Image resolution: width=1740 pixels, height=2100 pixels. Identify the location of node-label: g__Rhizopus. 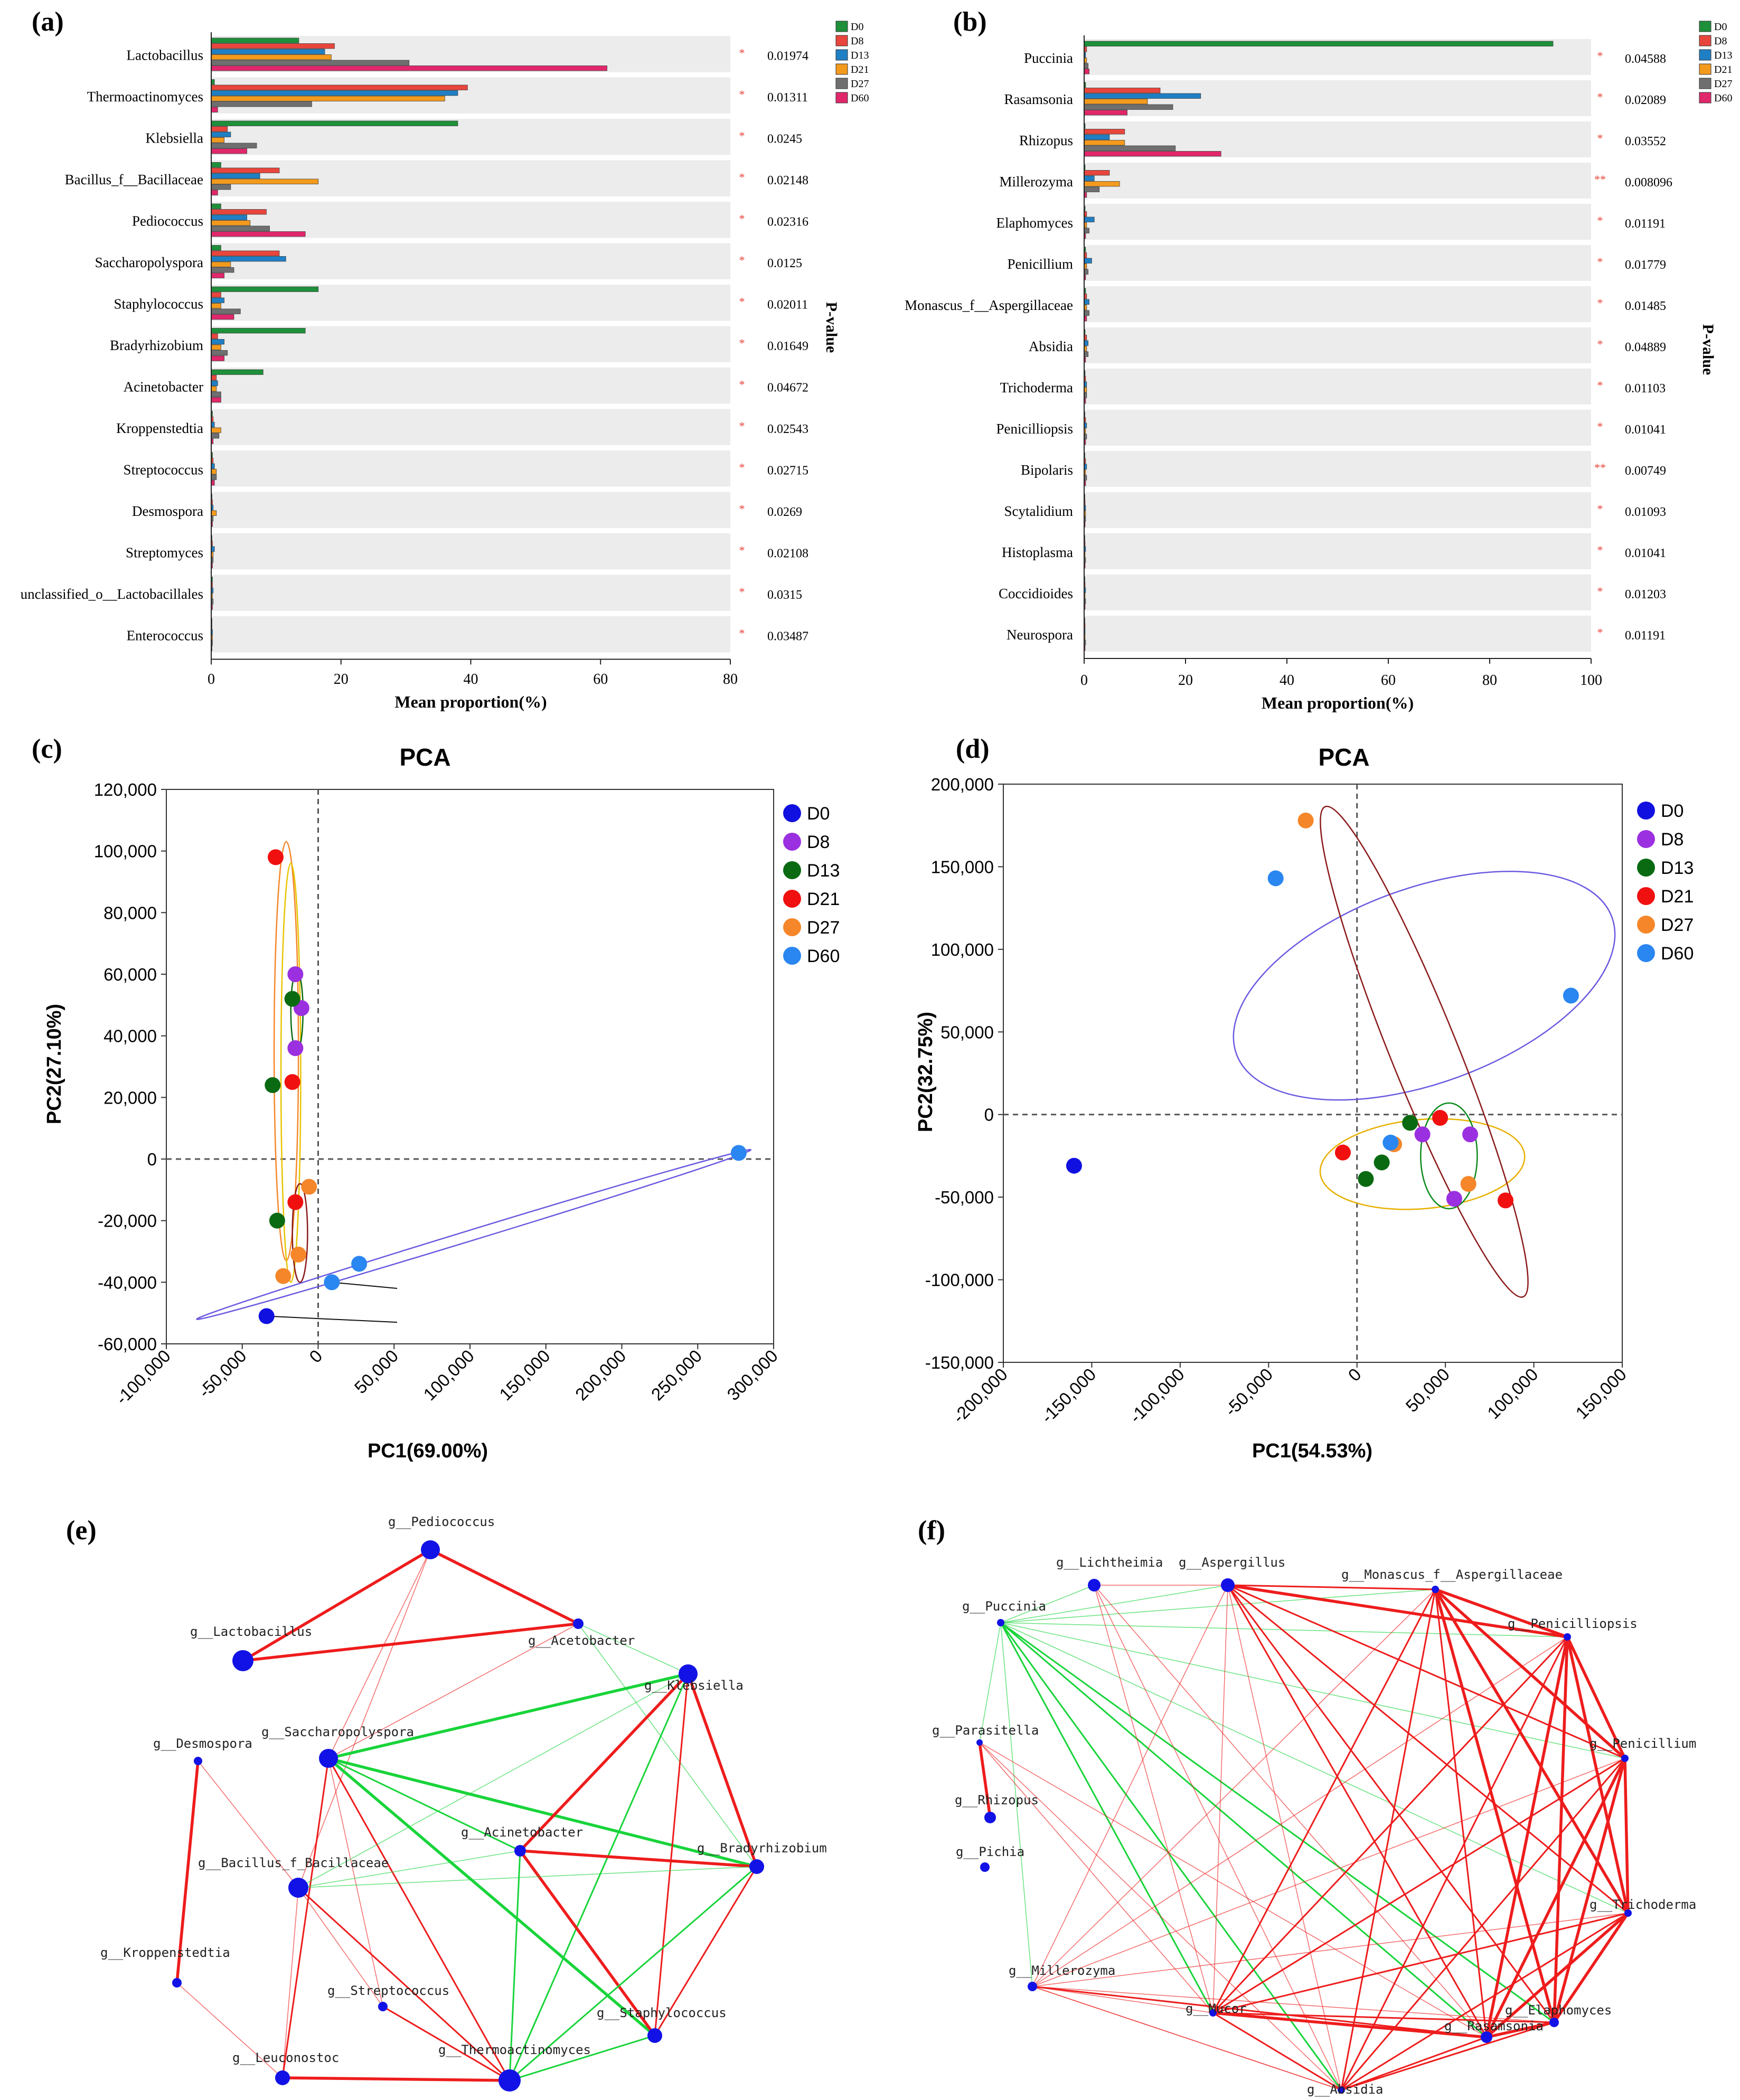
(997, 1800).